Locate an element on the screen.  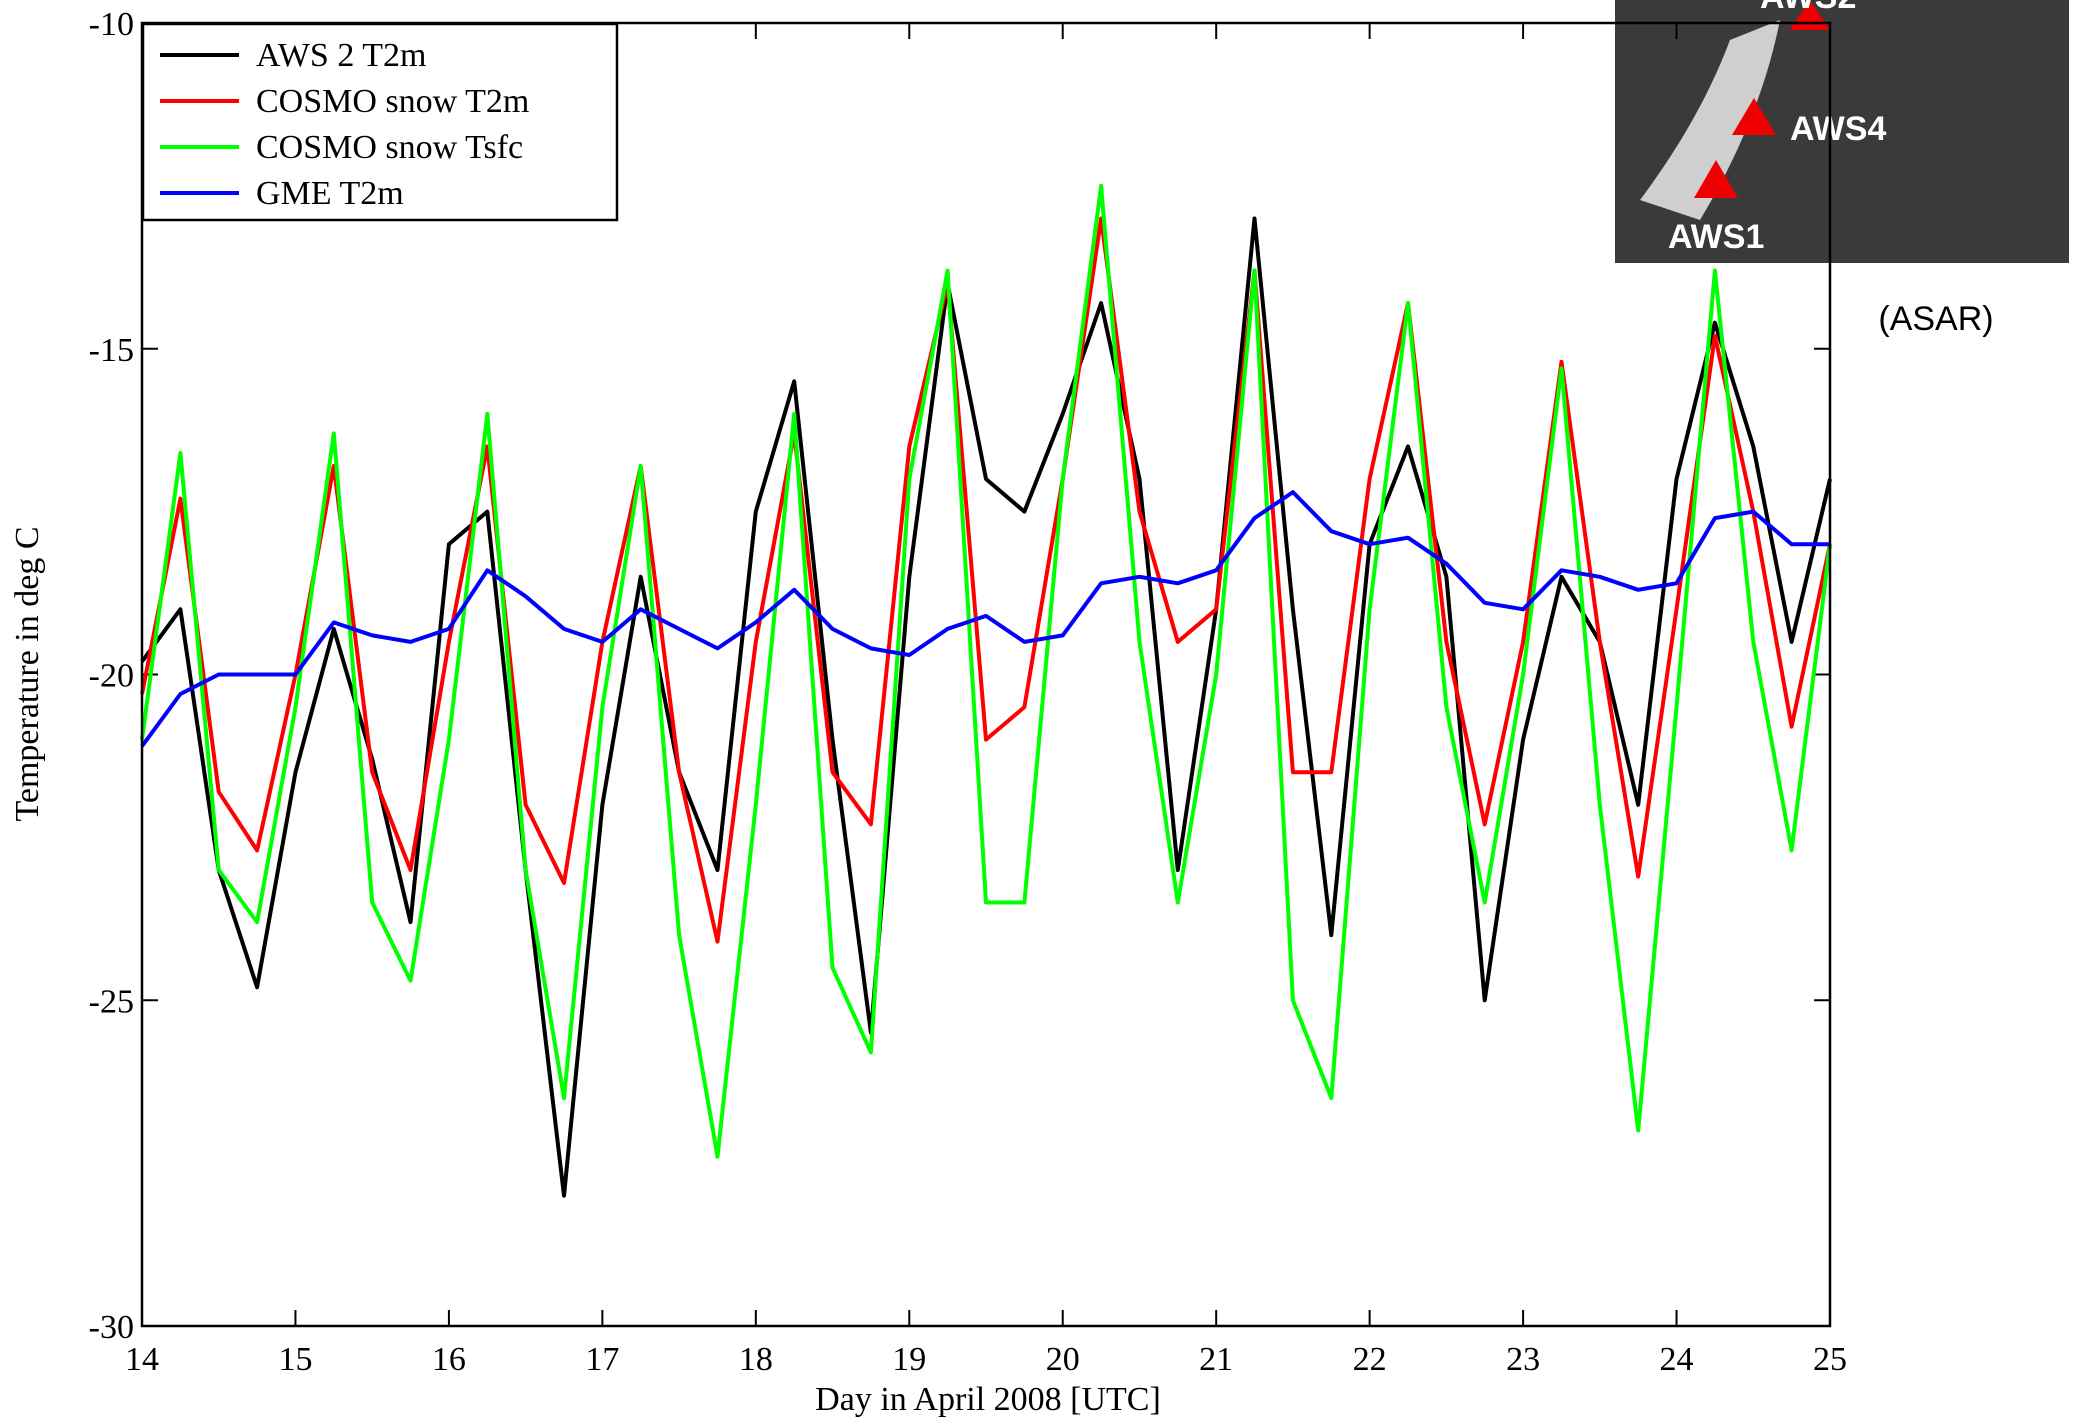
x-tick-label: 23 is located at coordinates (1523, 1359).